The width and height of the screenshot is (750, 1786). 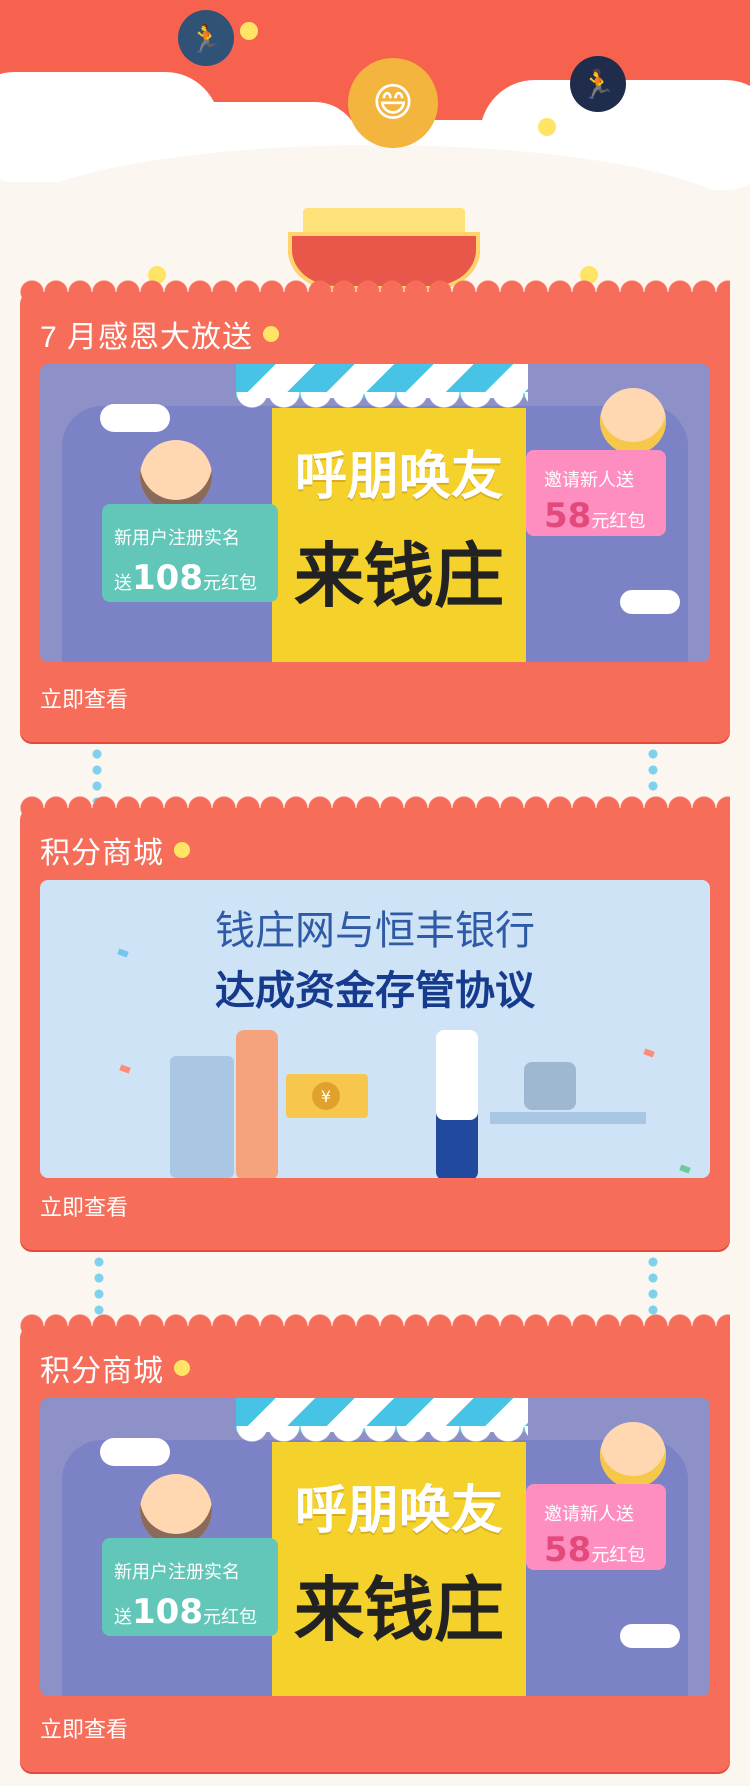 I want to click on news-headline-top: 钱庄网与恒丰银行, so click(x=375, y=931).